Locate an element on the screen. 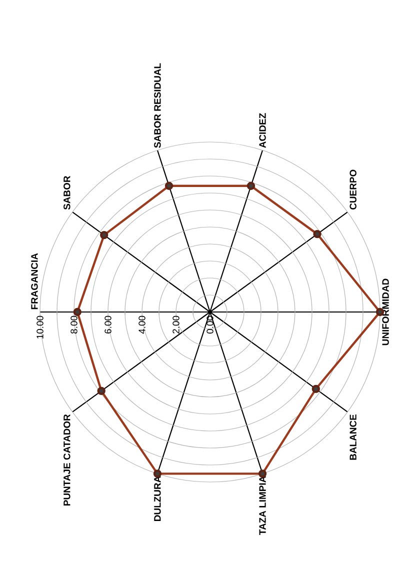 Image resolution: width=411 pixels, height=575 pixels. y-tick-label: 2.00 is located at coordinates (176, 325).